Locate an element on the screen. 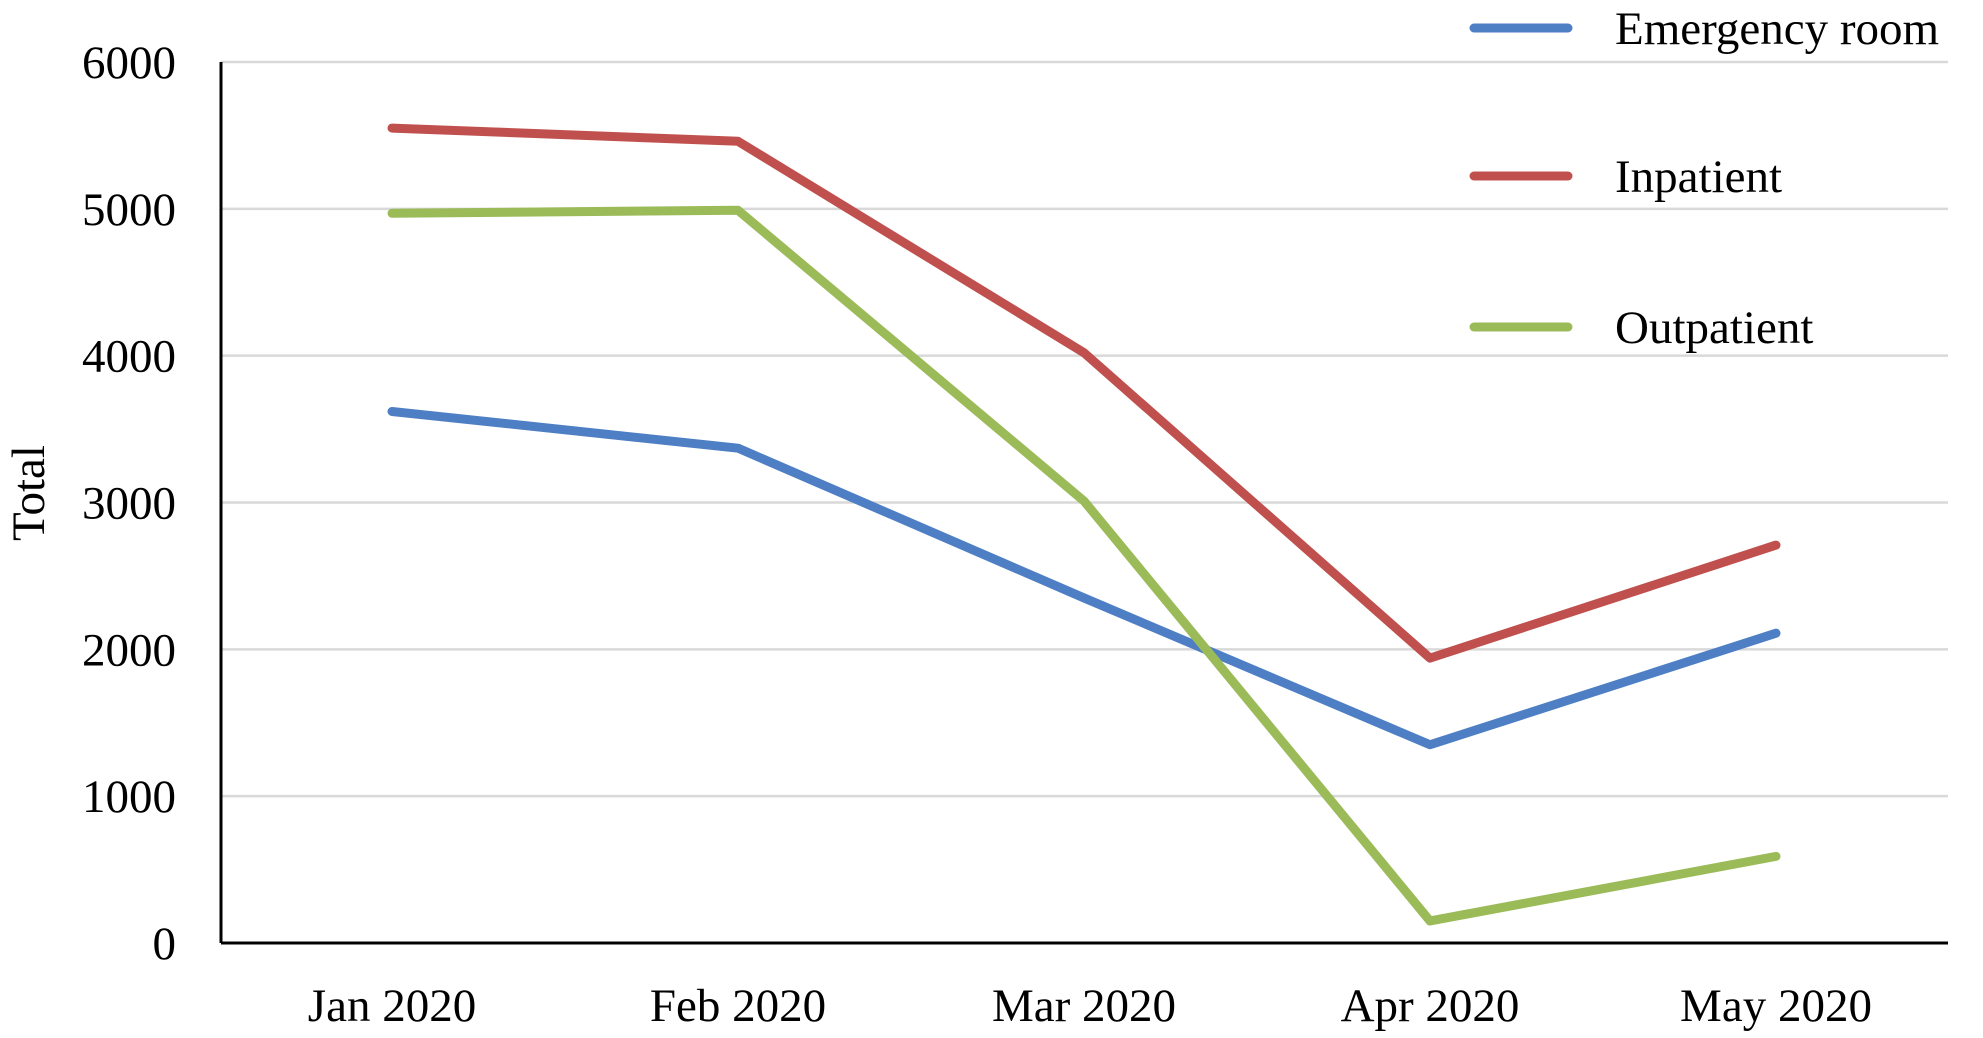 The image size is (1983, 1038). legend-label: Emergency room is located at coordinates (1777, 29).